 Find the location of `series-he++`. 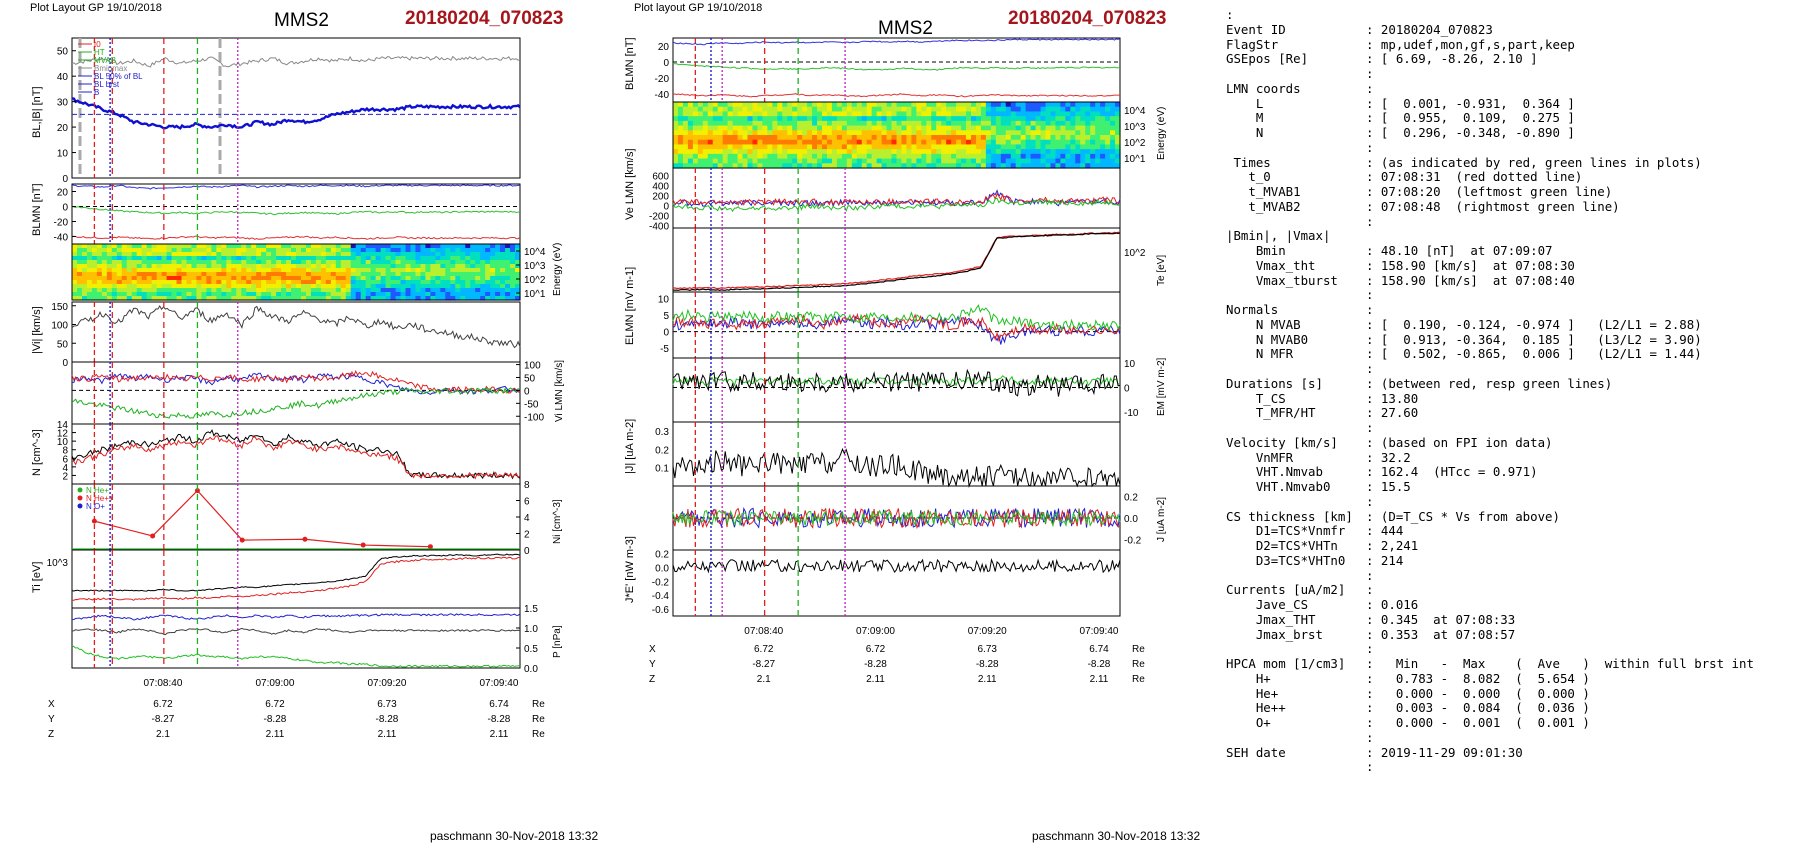

series-he++ is located at coordinates (262, 518).